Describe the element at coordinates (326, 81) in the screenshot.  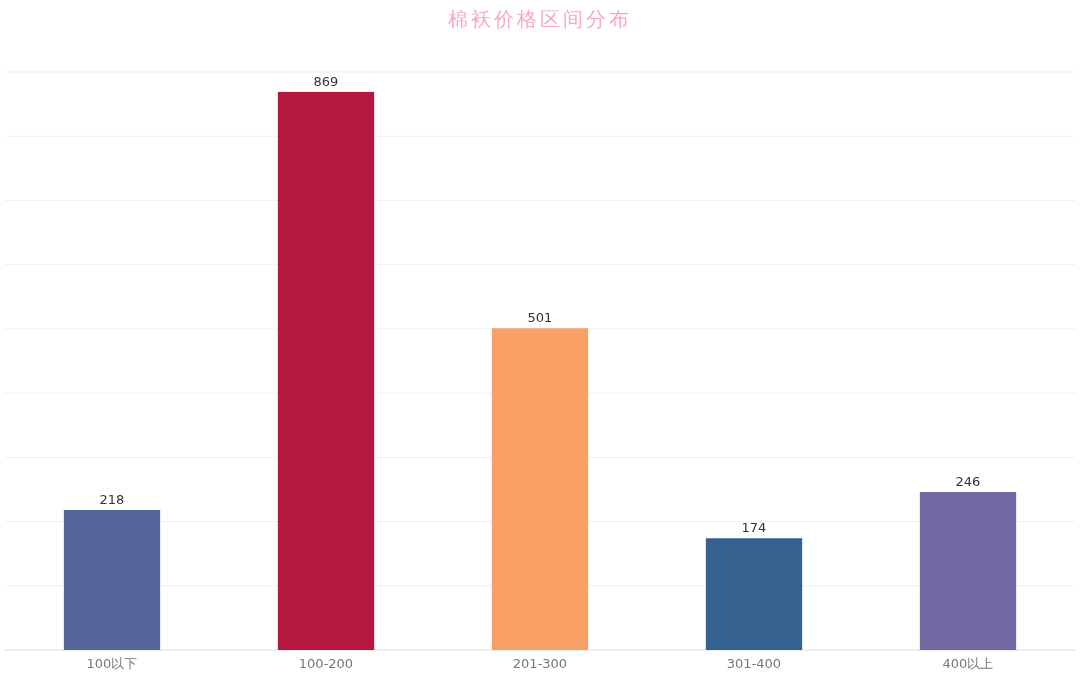
I see `data-label: 869` at that location.